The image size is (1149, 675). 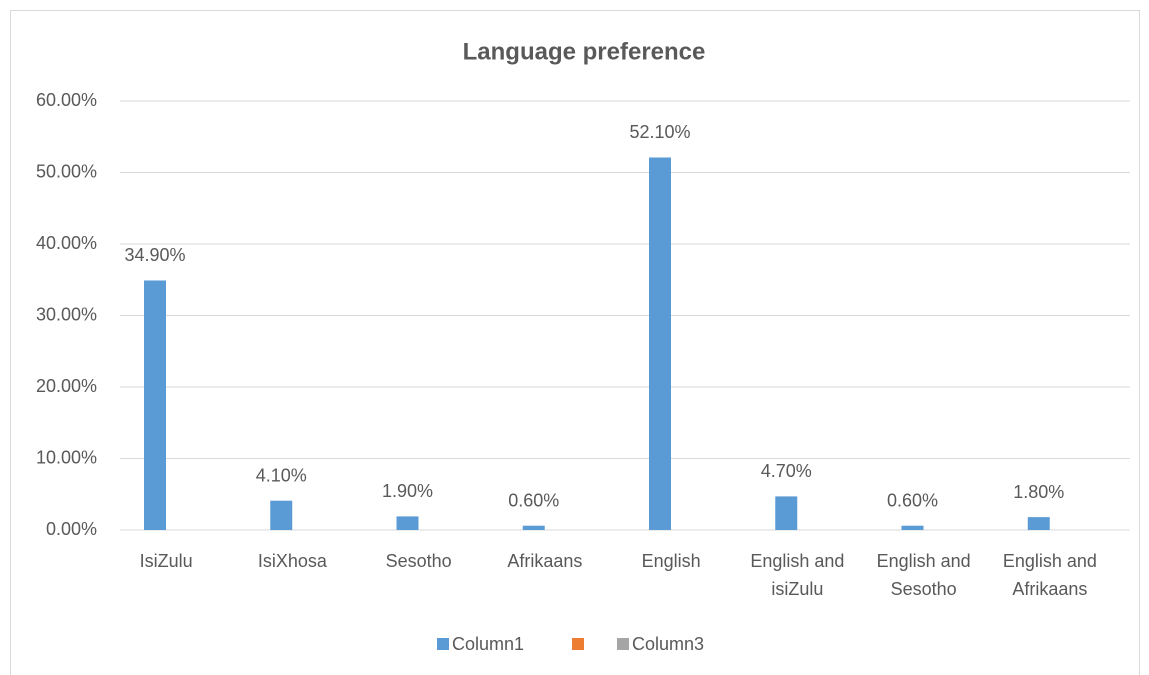 What do you see at coordinates (154, 255) in the screenshot?
I see `data-label: 34.90%` at bounding box center [154, 255].